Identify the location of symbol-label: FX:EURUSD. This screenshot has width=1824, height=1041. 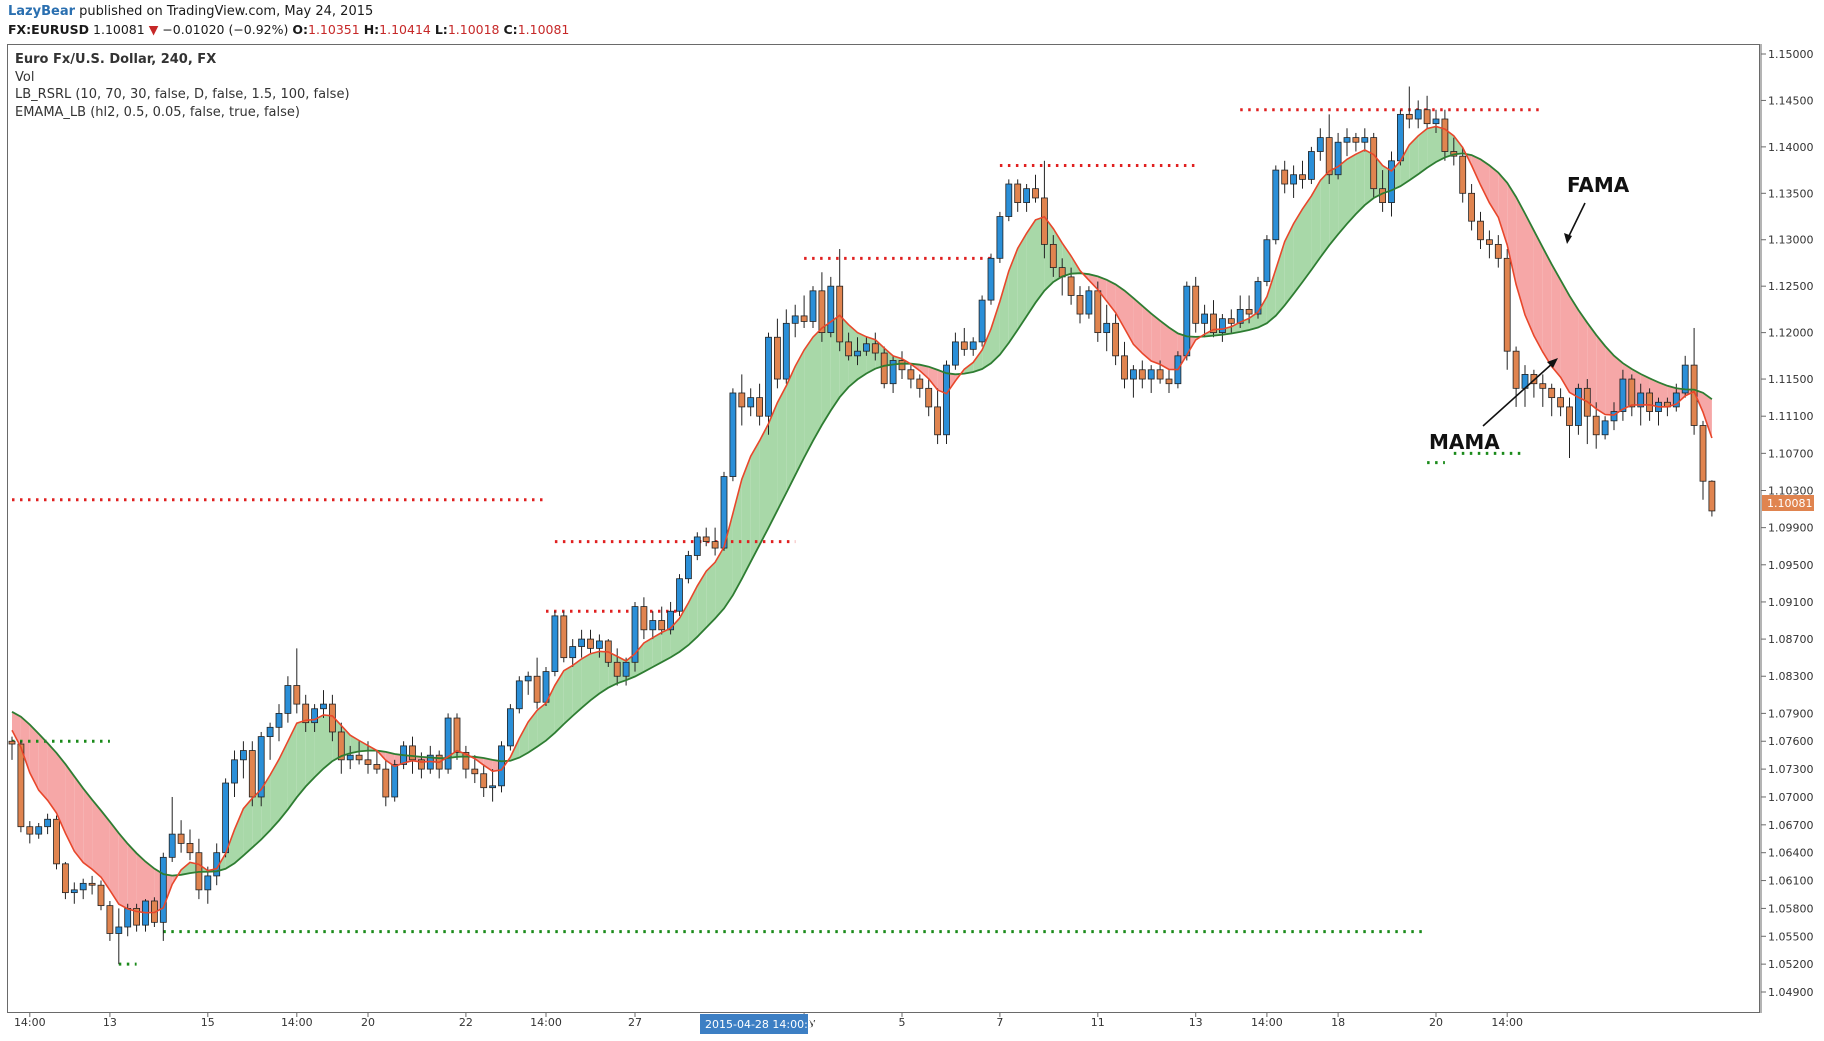
(49, 29).